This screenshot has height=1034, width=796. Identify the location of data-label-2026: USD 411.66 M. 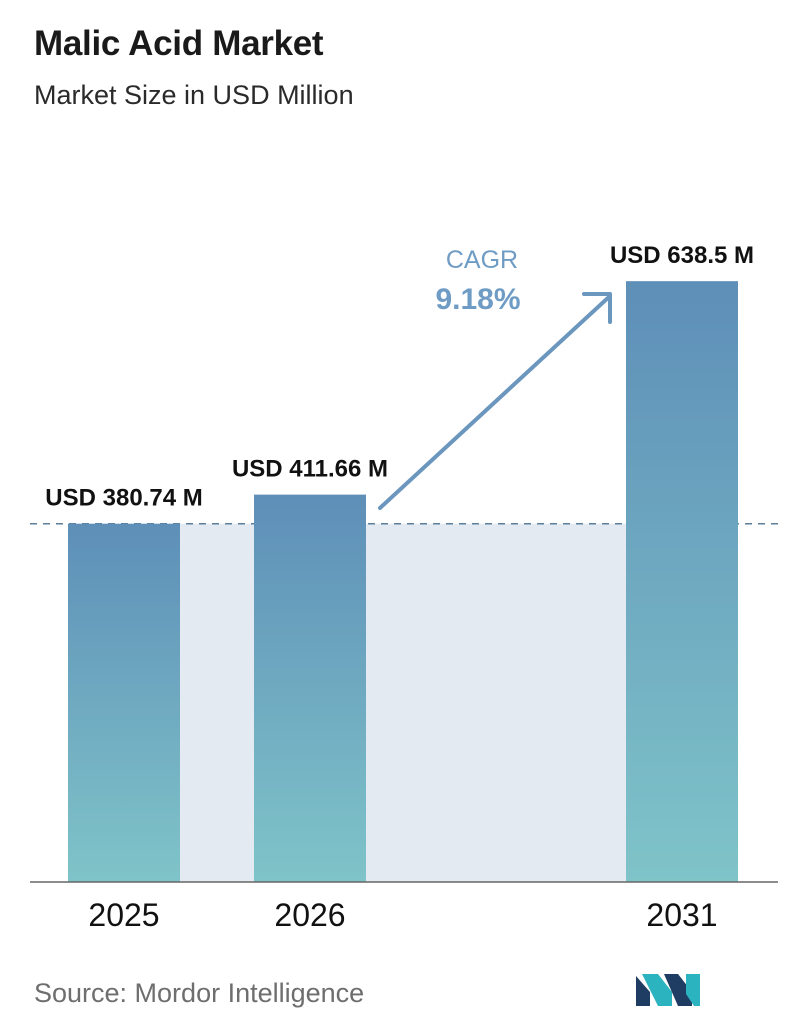
(310, 469).